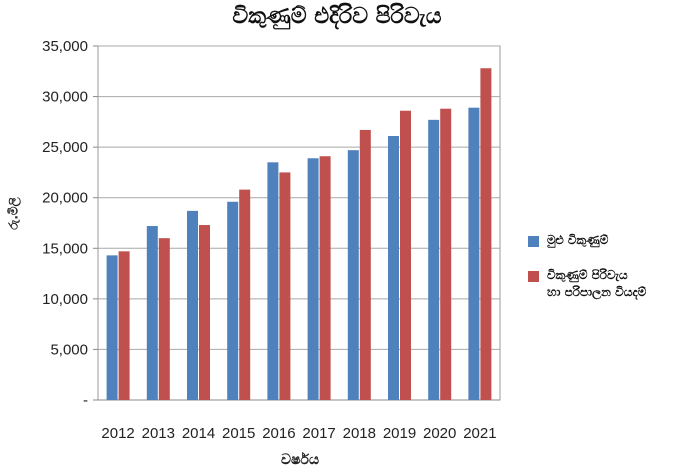 Image resolution: width=674 pixels, height=473 pixels. Describe the element at coordinates (117, 433) in the screenshot. I see `x-tick-label: 2012` at that location.